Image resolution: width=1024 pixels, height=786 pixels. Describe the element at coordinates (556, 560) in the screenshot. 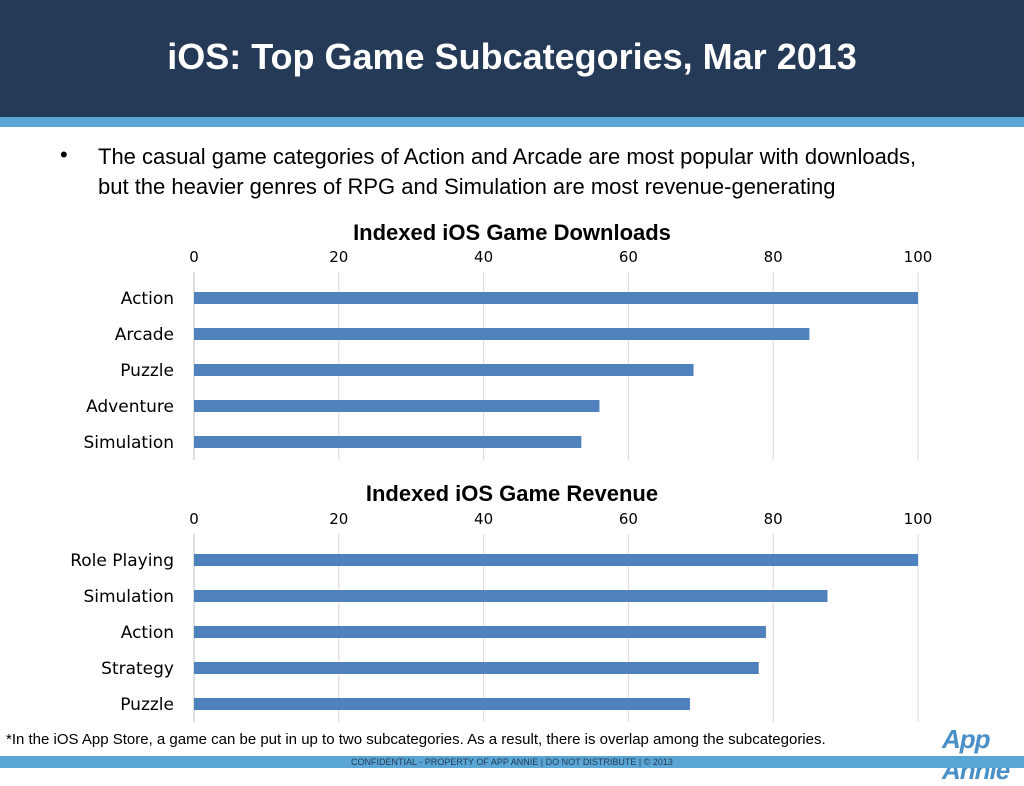

I see `bar-role-playing` at that location.